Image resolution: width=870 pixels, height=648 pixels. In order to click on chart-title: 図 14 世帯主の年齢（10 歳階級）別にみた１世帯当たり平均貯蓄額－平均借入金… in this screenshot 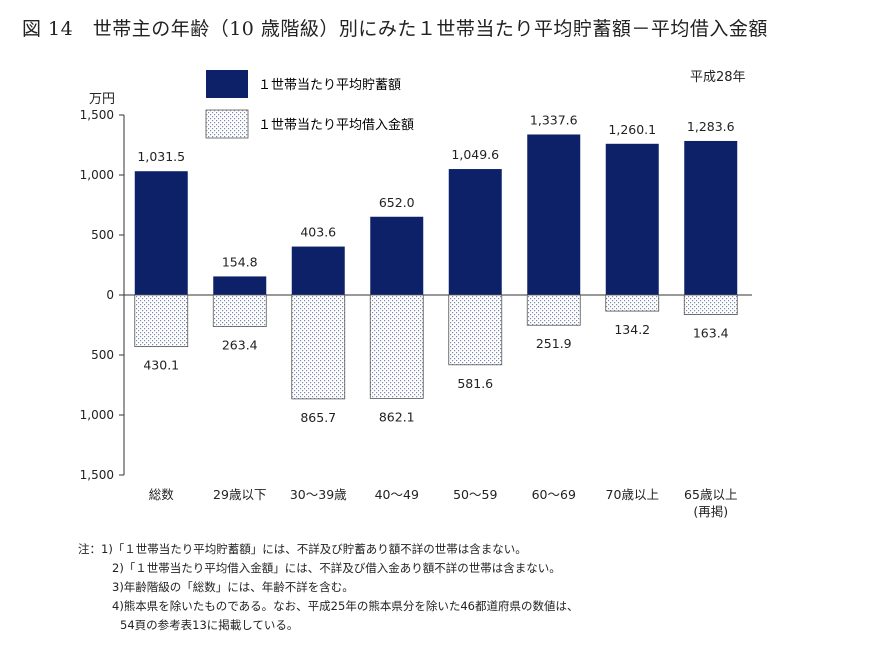, I will do `click(395, 29)`.